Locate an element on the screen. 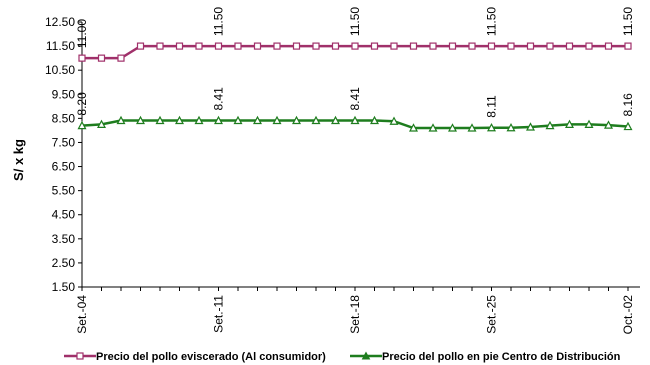 This screenshot has width=650, height=365. y-tick-label: 9.50 is located at coordinates (64, 94).